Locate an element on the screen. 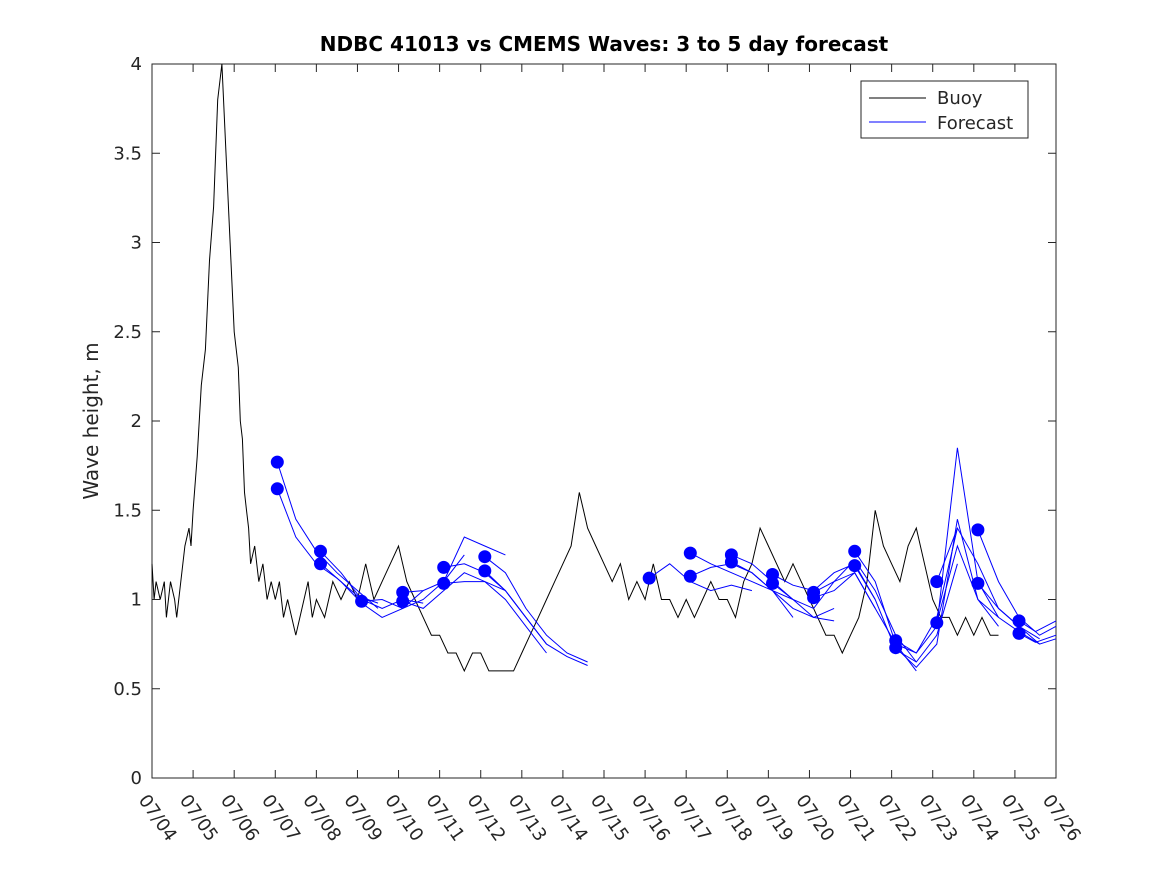 The height and width of the screenshot is (875, 1167). x-tick-label-19: 07/23 is located at coordinates (938, 818).